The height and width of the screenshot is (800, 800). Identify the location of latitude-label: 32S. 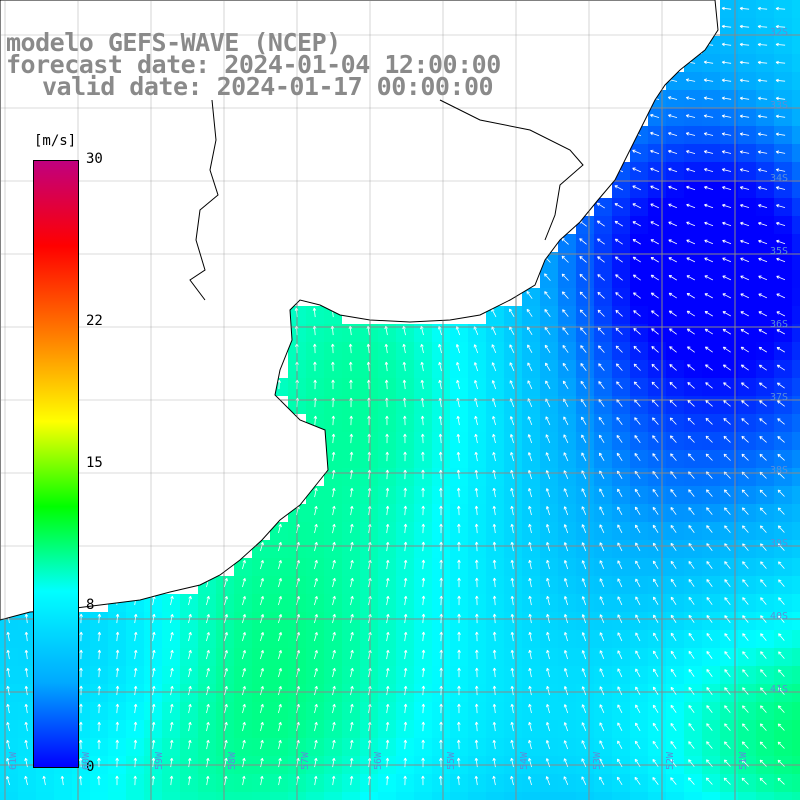
(779, 32).